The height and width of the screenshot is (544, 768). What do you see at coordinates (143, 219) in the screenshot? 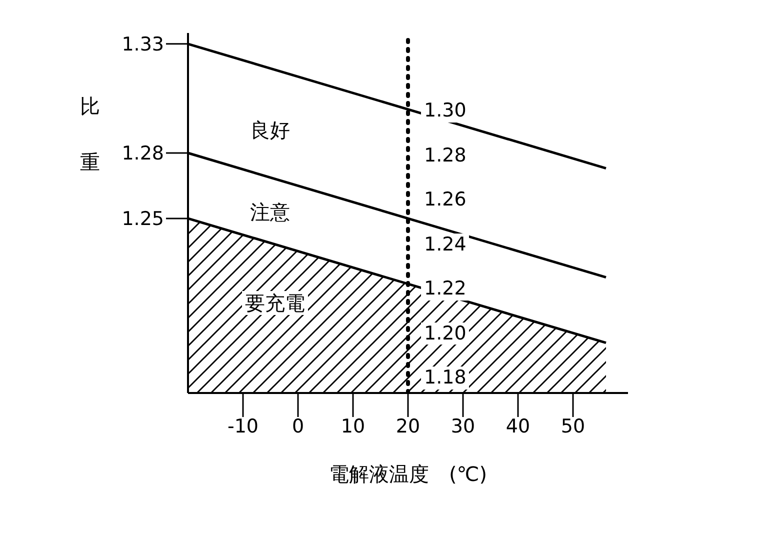
I see `y-tick-label: 1.25` at bounding box center [143, 219].